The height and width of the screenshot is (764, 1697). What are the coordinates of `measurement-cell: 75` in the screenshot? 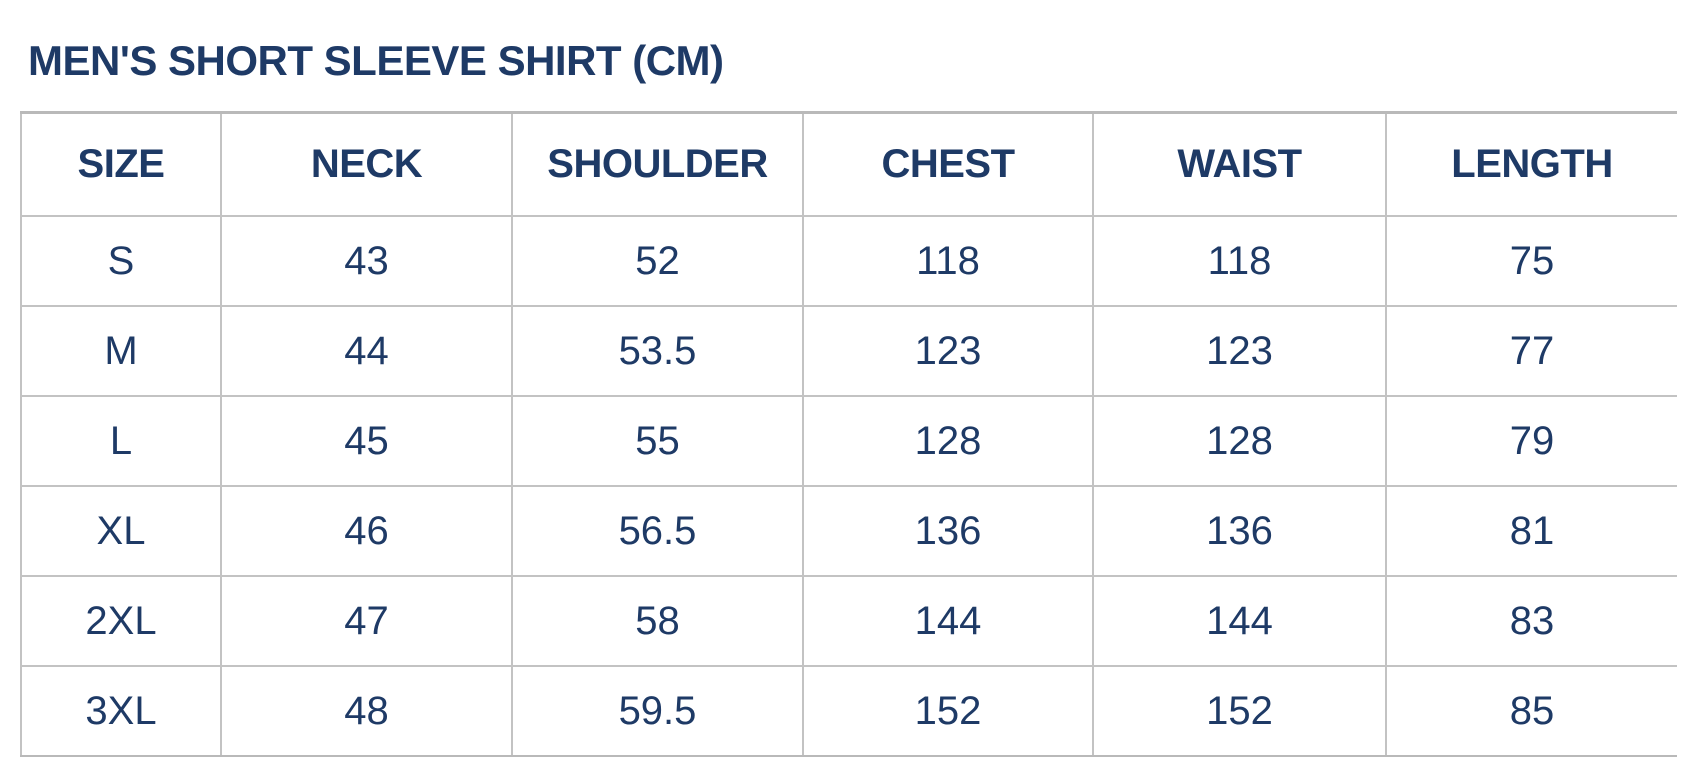 It's located at (1531, 261).